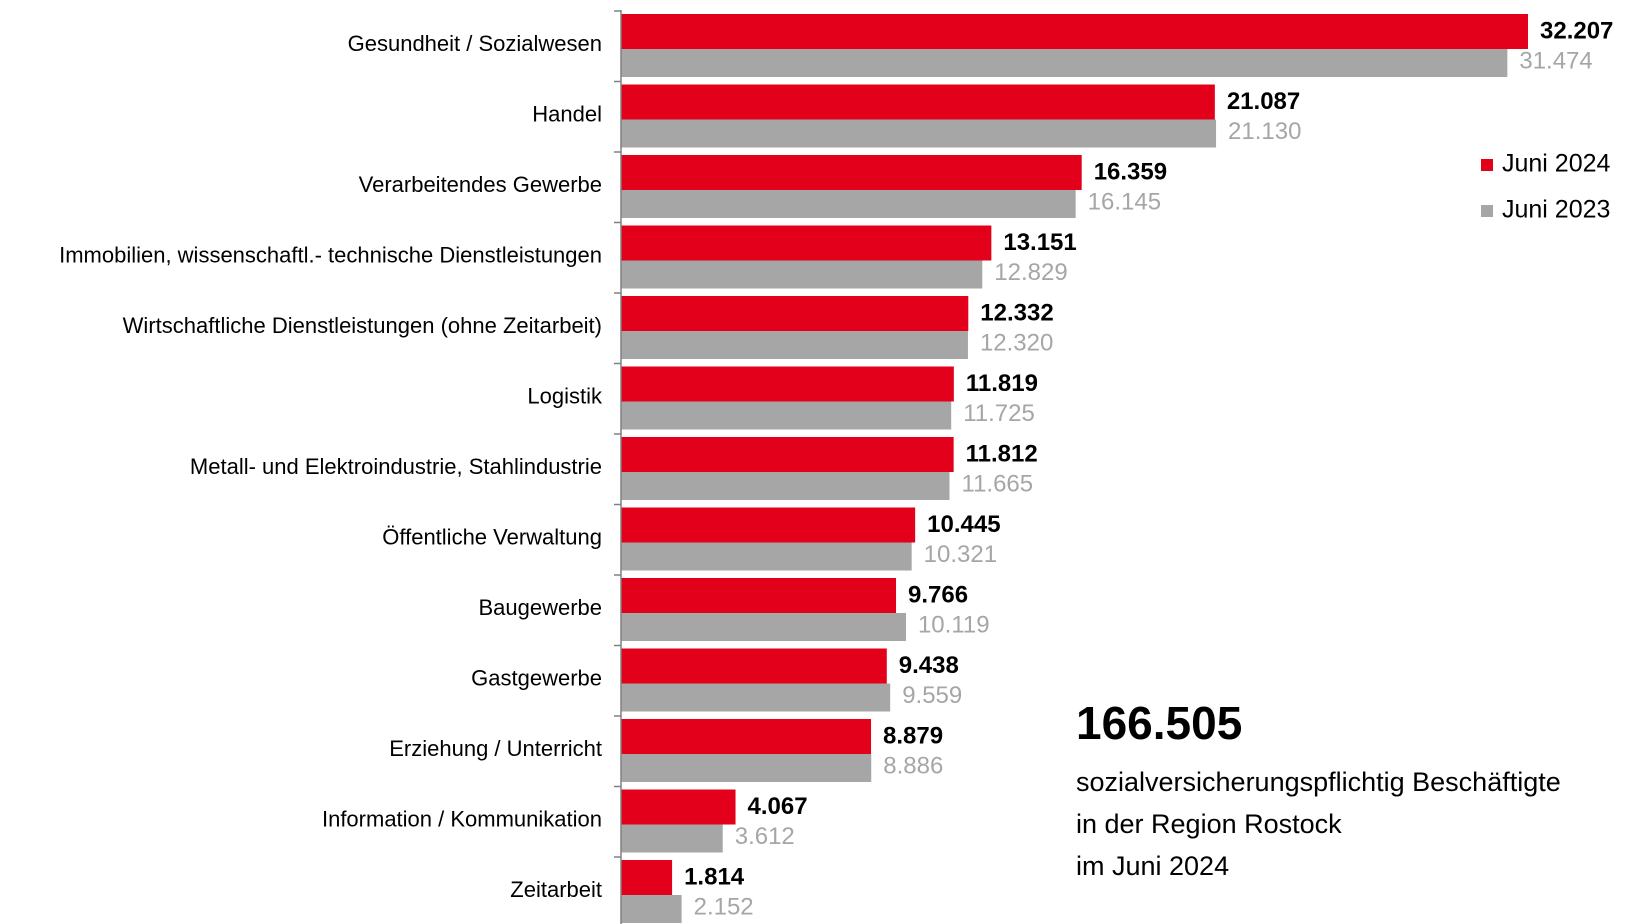 This screenshot has width=1646, height=924. Describe the element at coordinates (462, 818) in the screenshot. I see `category-label: Information / Kommunikation` at that location.